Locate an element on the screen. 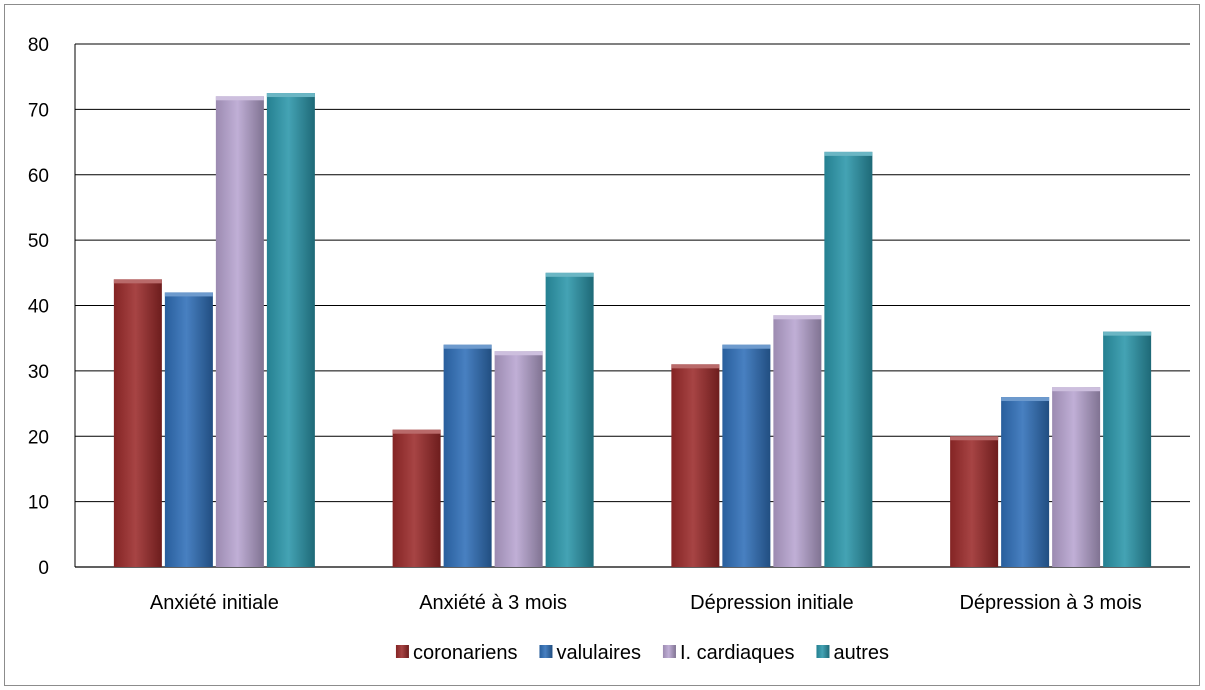  y-tick-label: 30 is located at coordinates (38, 372).